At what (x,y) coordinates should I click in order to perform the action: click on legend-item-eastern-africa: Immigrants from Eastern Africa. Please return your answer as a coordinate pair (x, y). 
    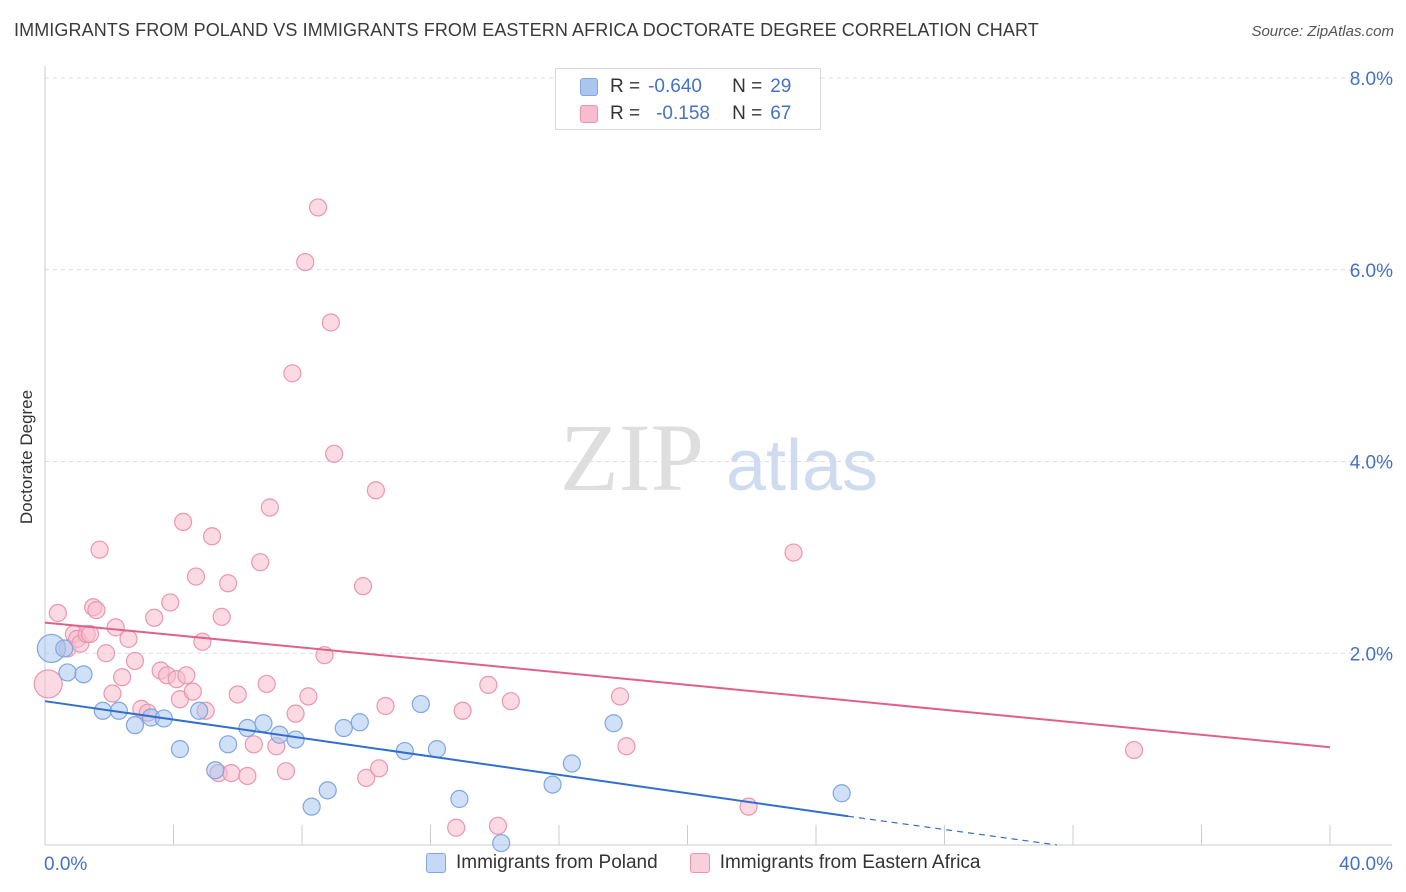
    Looking at the image, I should click on (835, 863).